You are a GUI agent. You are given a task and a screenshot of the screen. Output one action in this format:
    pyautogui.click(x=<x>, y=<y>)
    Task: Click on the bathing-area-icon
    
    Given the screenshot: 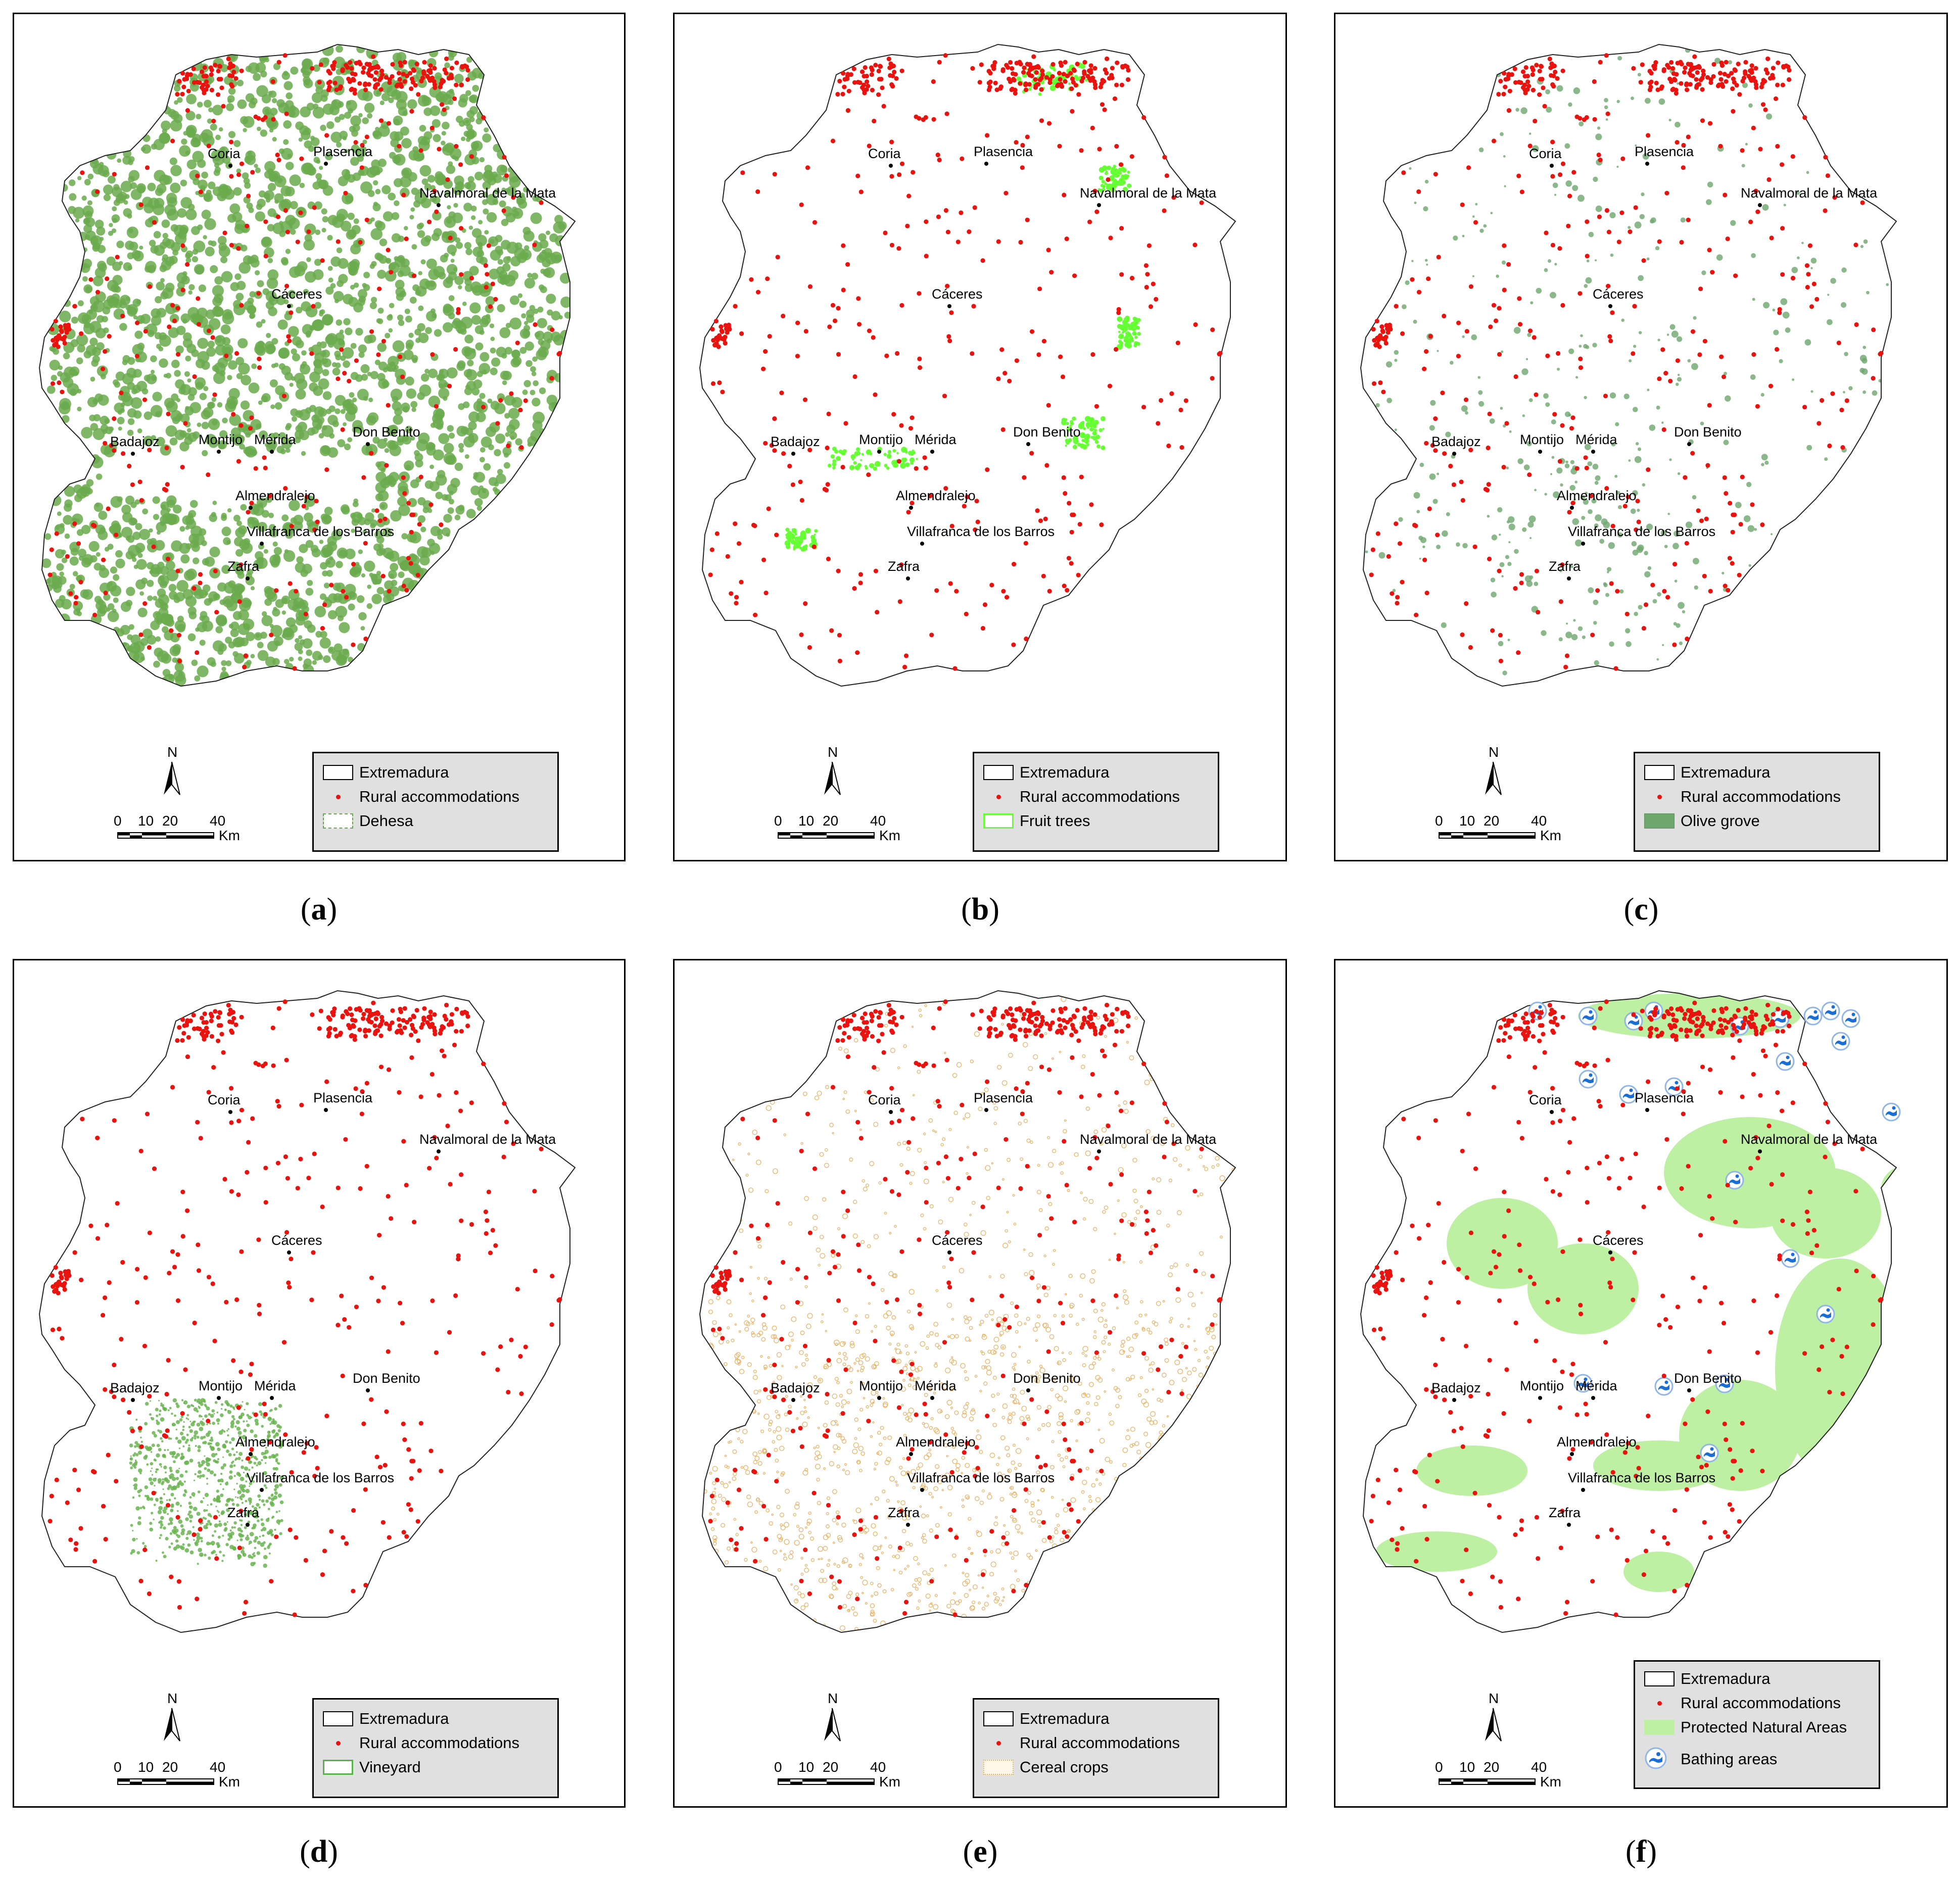 What is the action you would take?
    pyautogui.click(x=1709, y=1453)
    